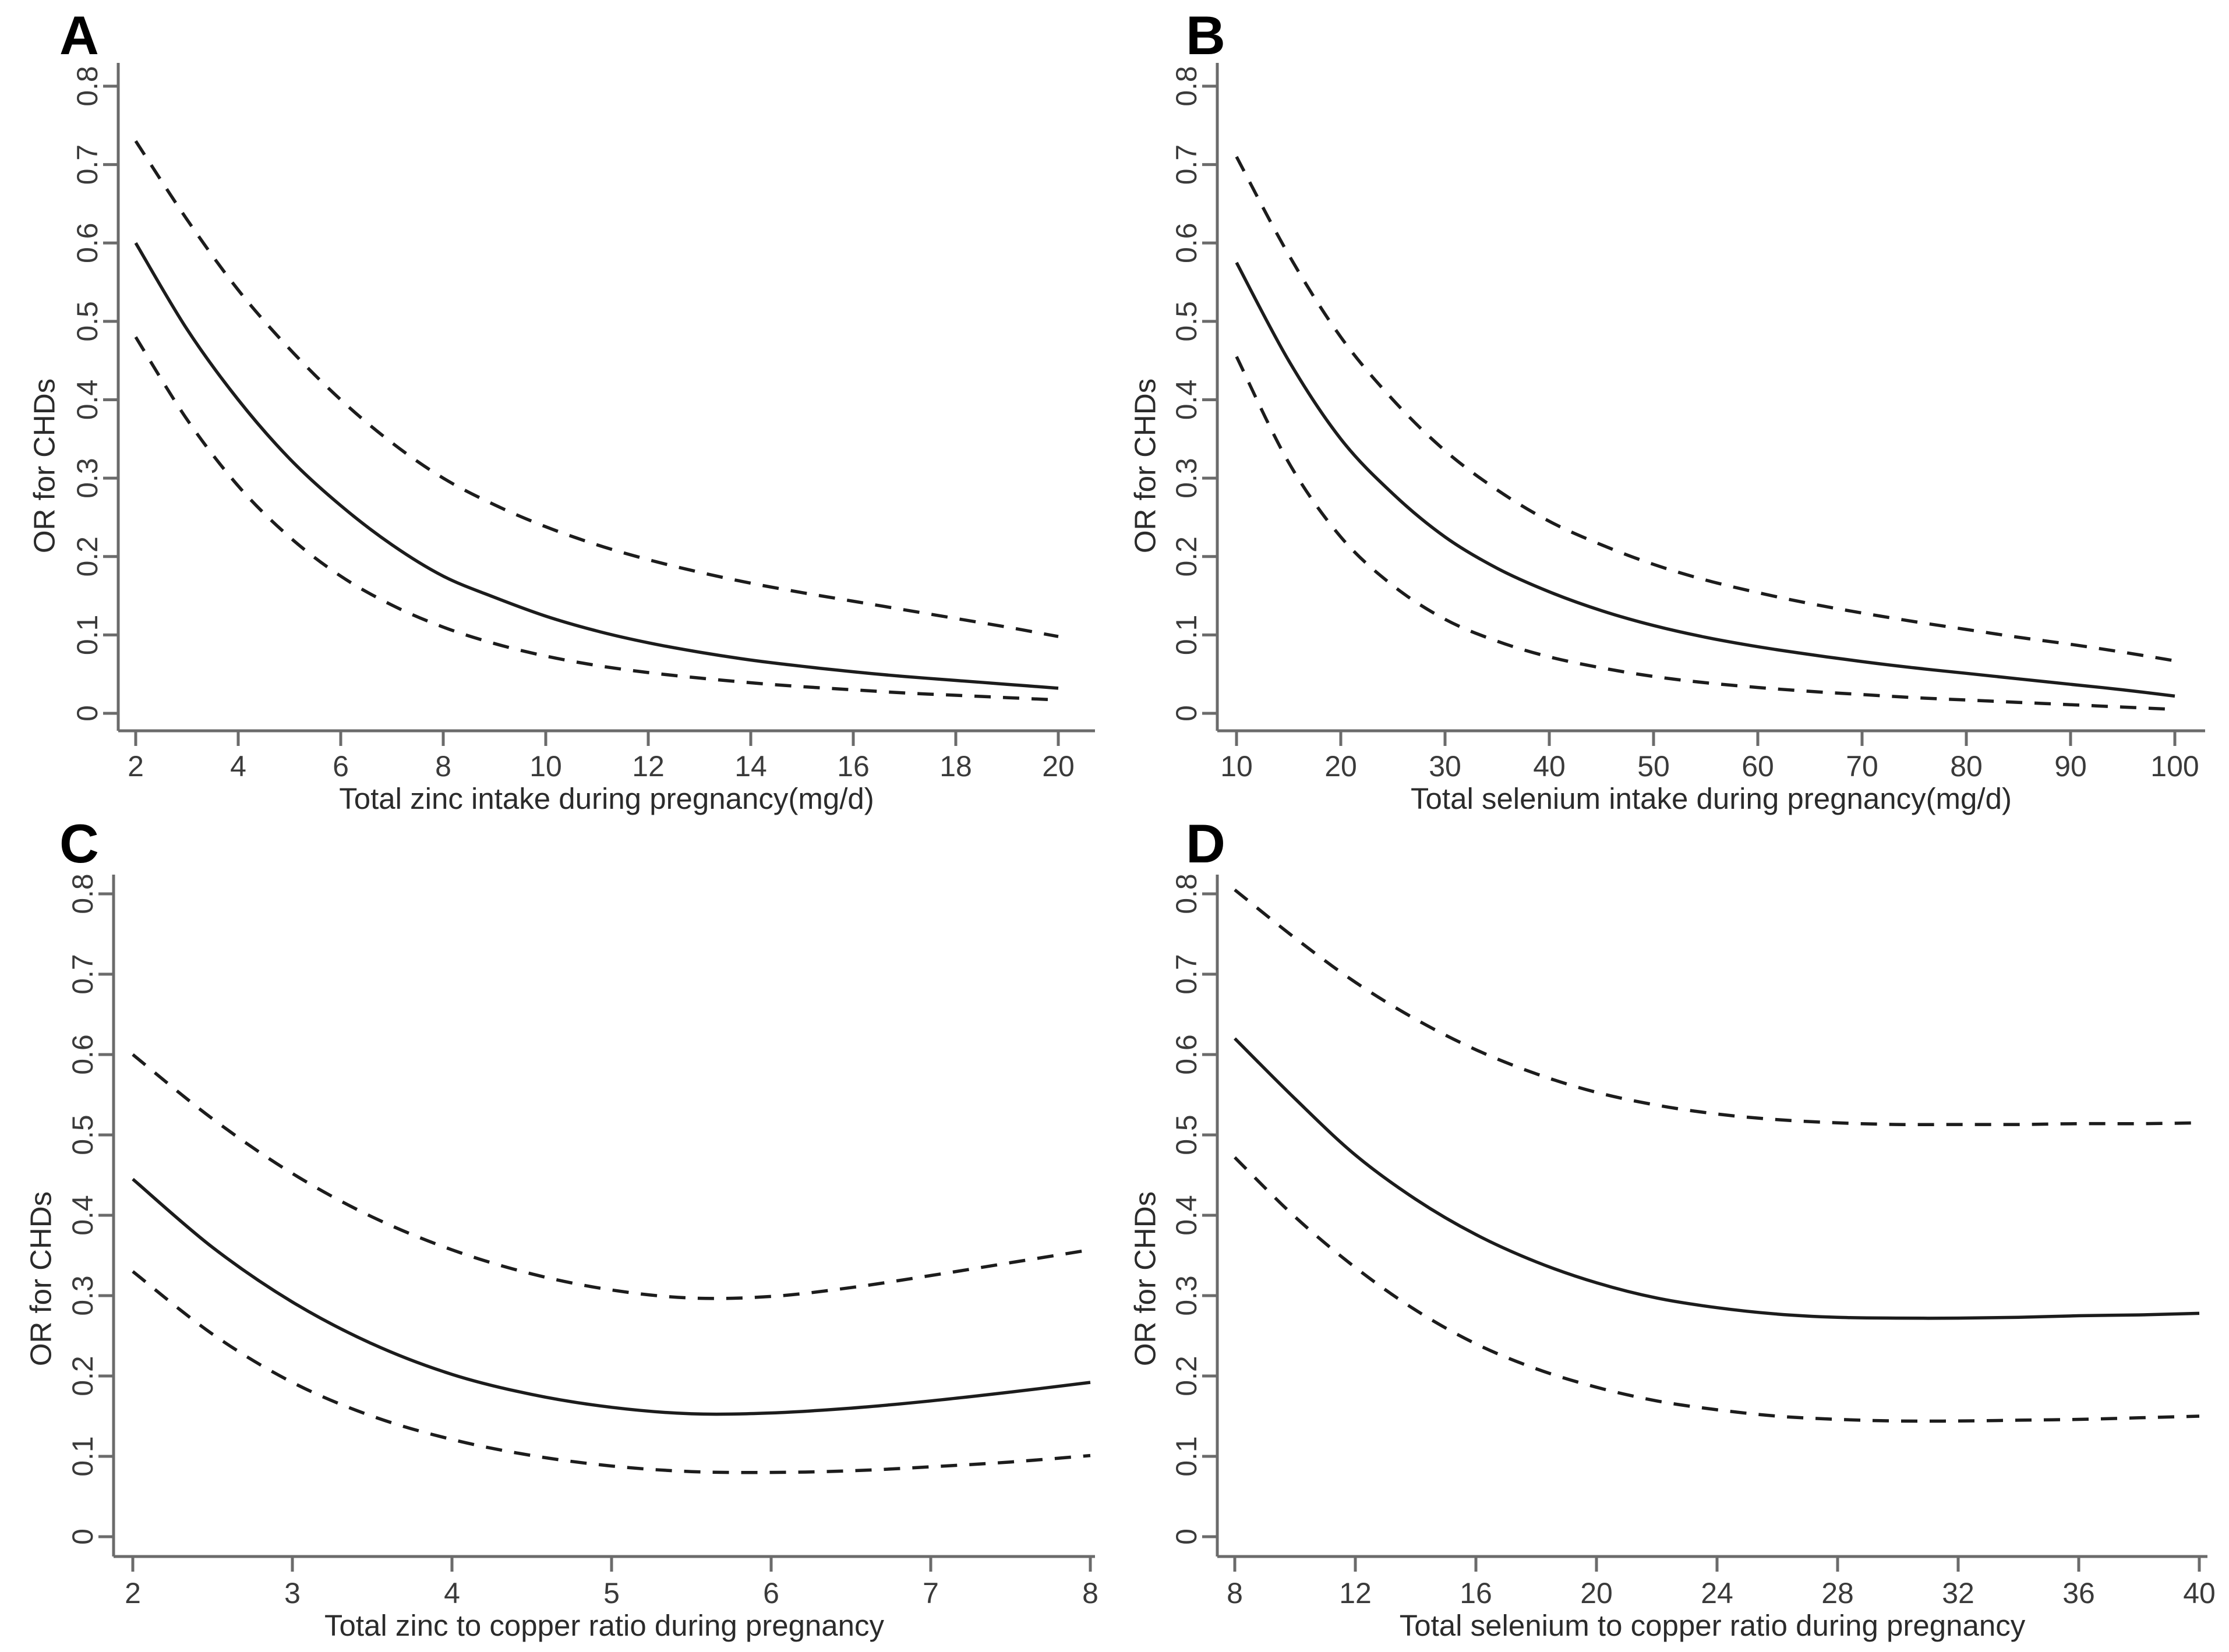 This screenshot has height=1652, width=2229. What do you see at coordinates (1967, 766) in the screenshot?
I see `x-tick-label: 80` at bounding box center [1967, 766].